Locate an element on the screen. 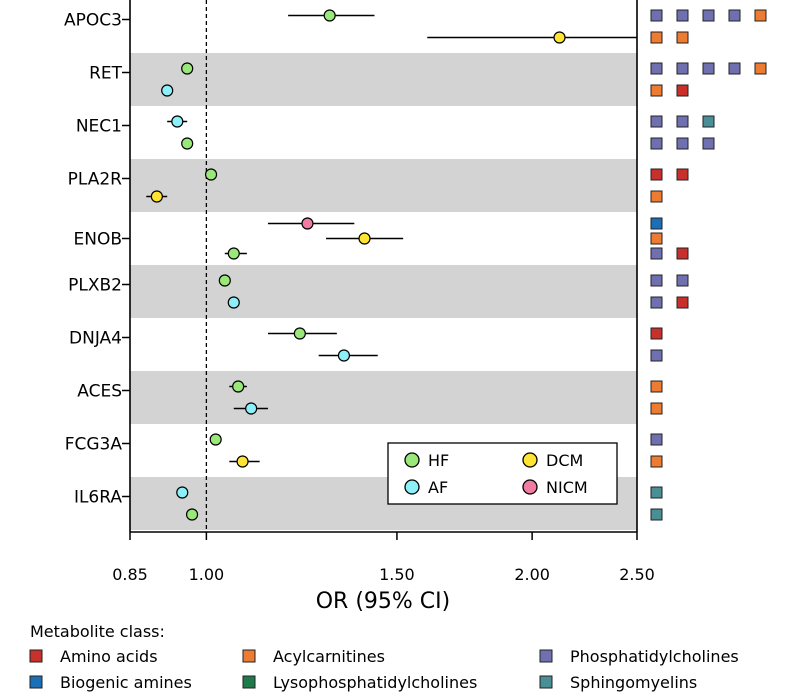  protein-label-plxb2: PLXB2 is located at coordinates (95, 286).